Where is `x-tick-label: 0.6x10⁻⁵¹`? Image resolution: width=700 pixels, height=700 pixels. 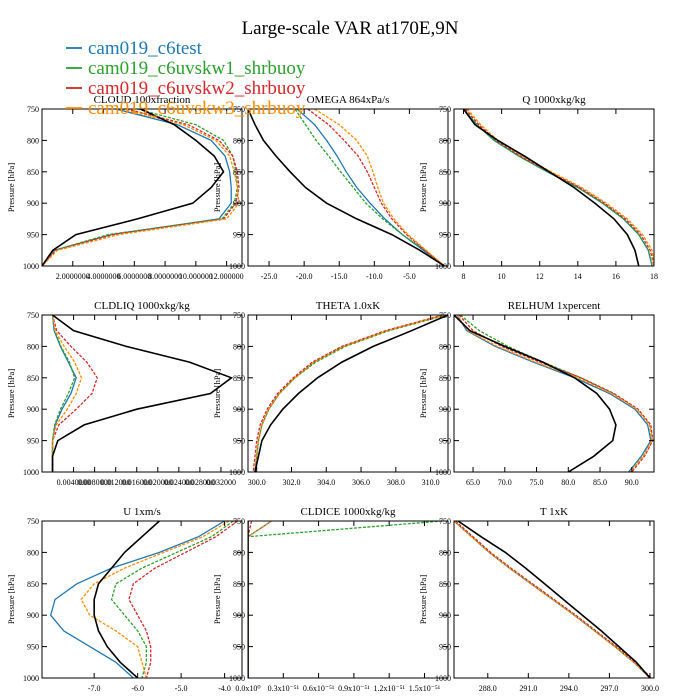 x-tick-label: 0.6x10⁻⁵¹ is located at coordinates (319, 688).